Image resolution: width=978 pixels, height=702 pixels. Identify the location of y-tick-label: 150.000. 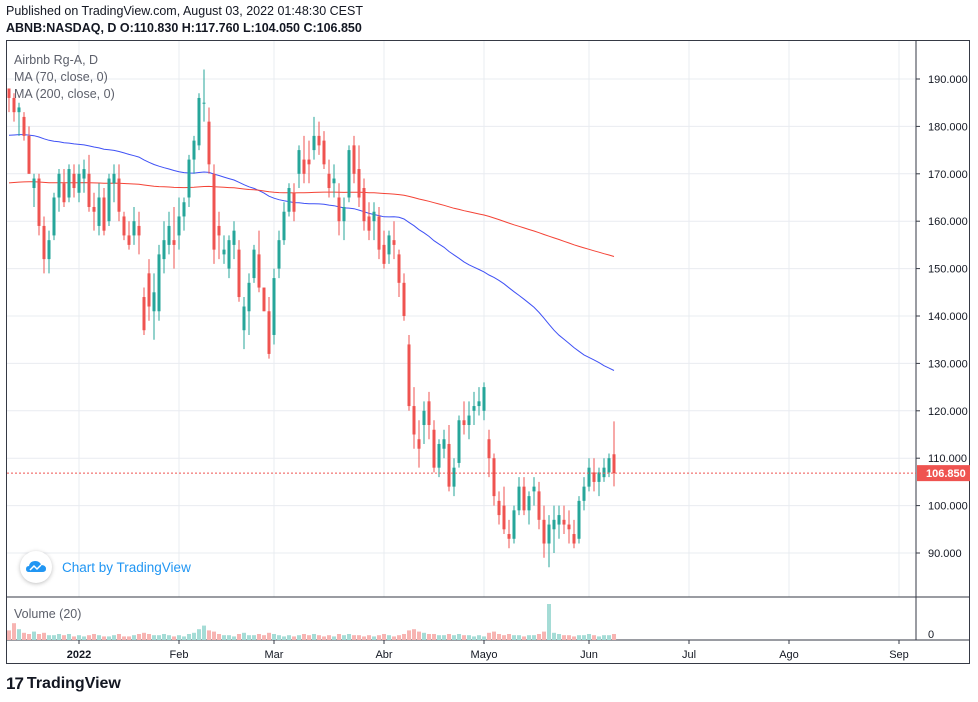
(948, 270).